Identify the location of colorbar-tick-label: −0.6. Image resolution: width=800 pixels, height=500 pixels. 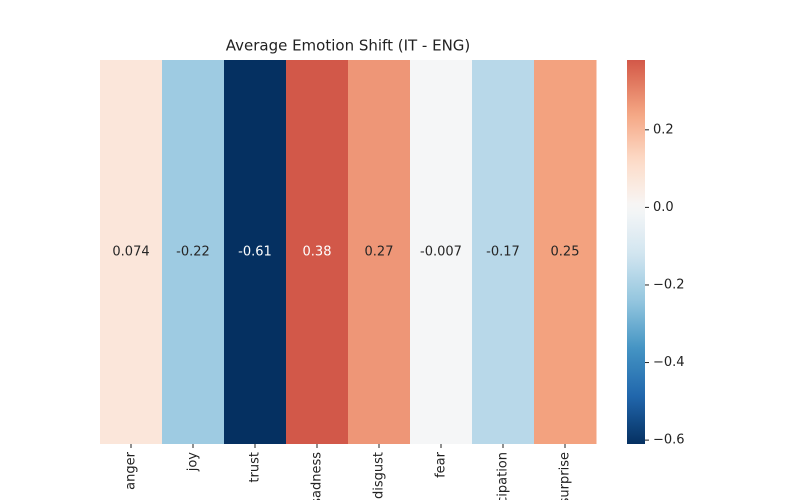
(669, 440).